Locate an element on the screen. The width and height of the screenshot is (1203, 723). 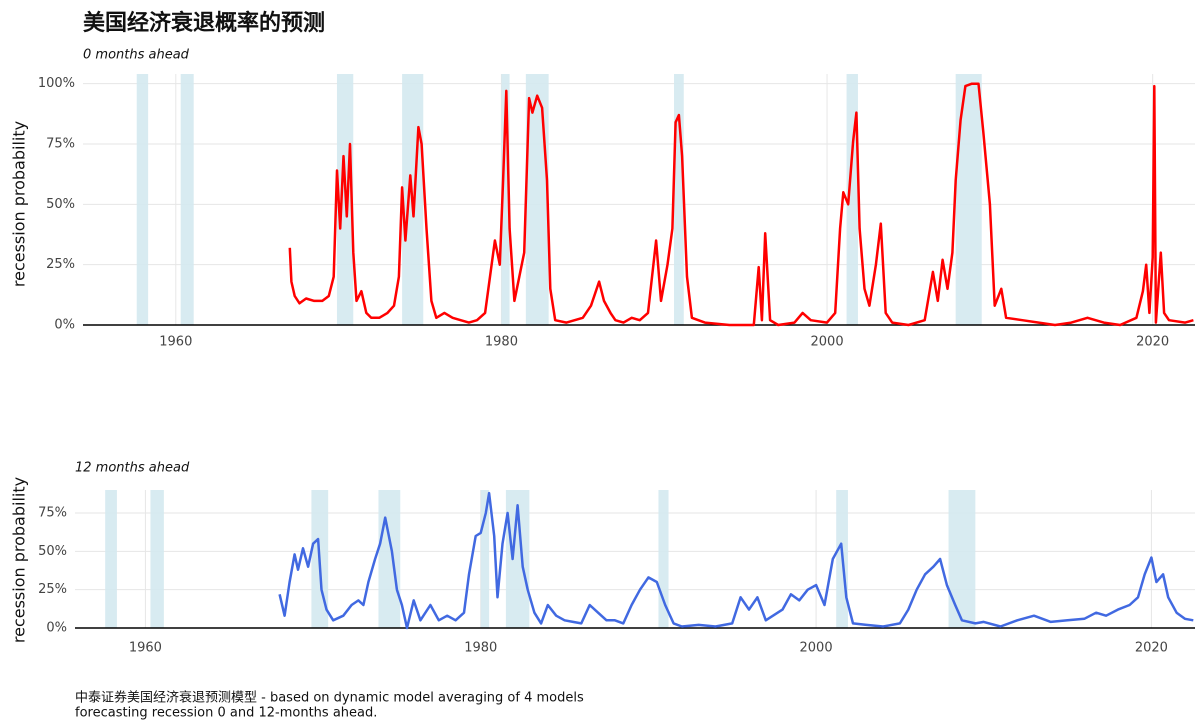
data-line is located at coordinates (736, 560).